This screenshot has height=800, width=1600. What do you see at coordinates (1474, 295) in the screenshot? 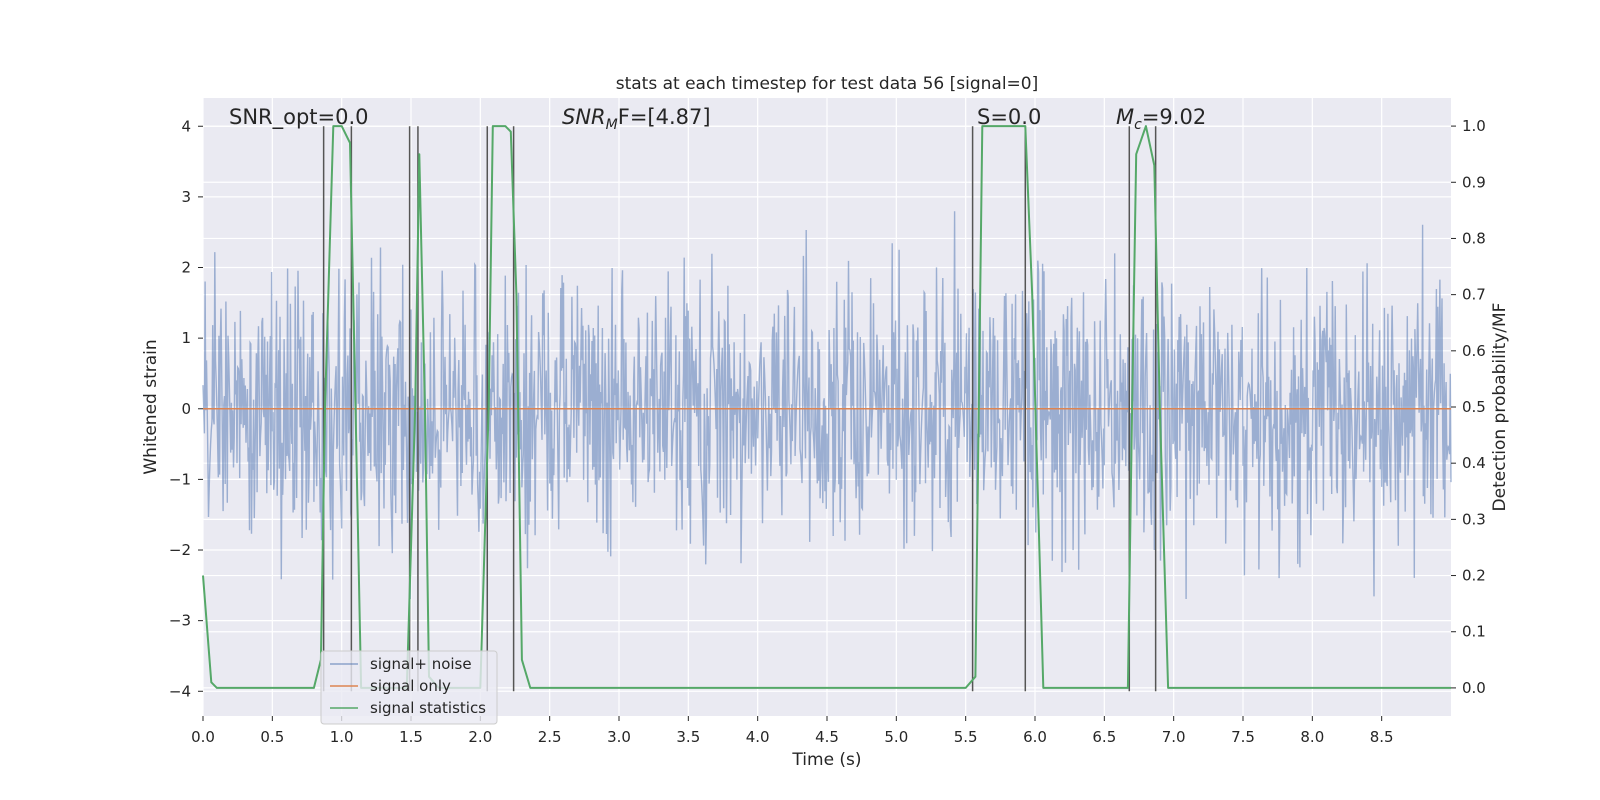
I see `y2-tick-label: 0.7` at bounding box center [1474, 295].